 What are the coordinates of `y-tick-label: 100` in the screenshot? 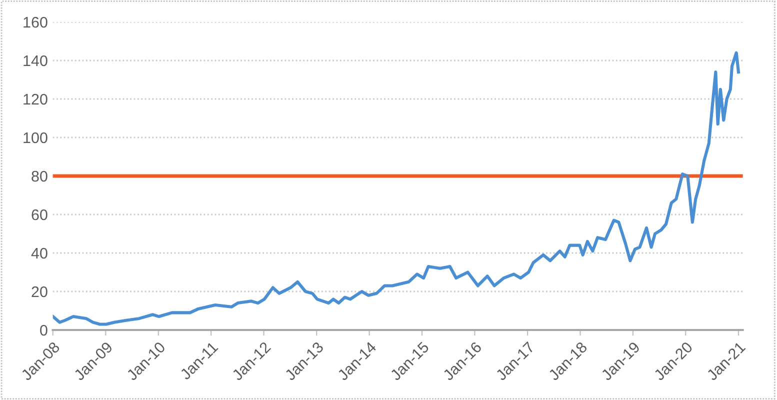 It's located at (36, 138).